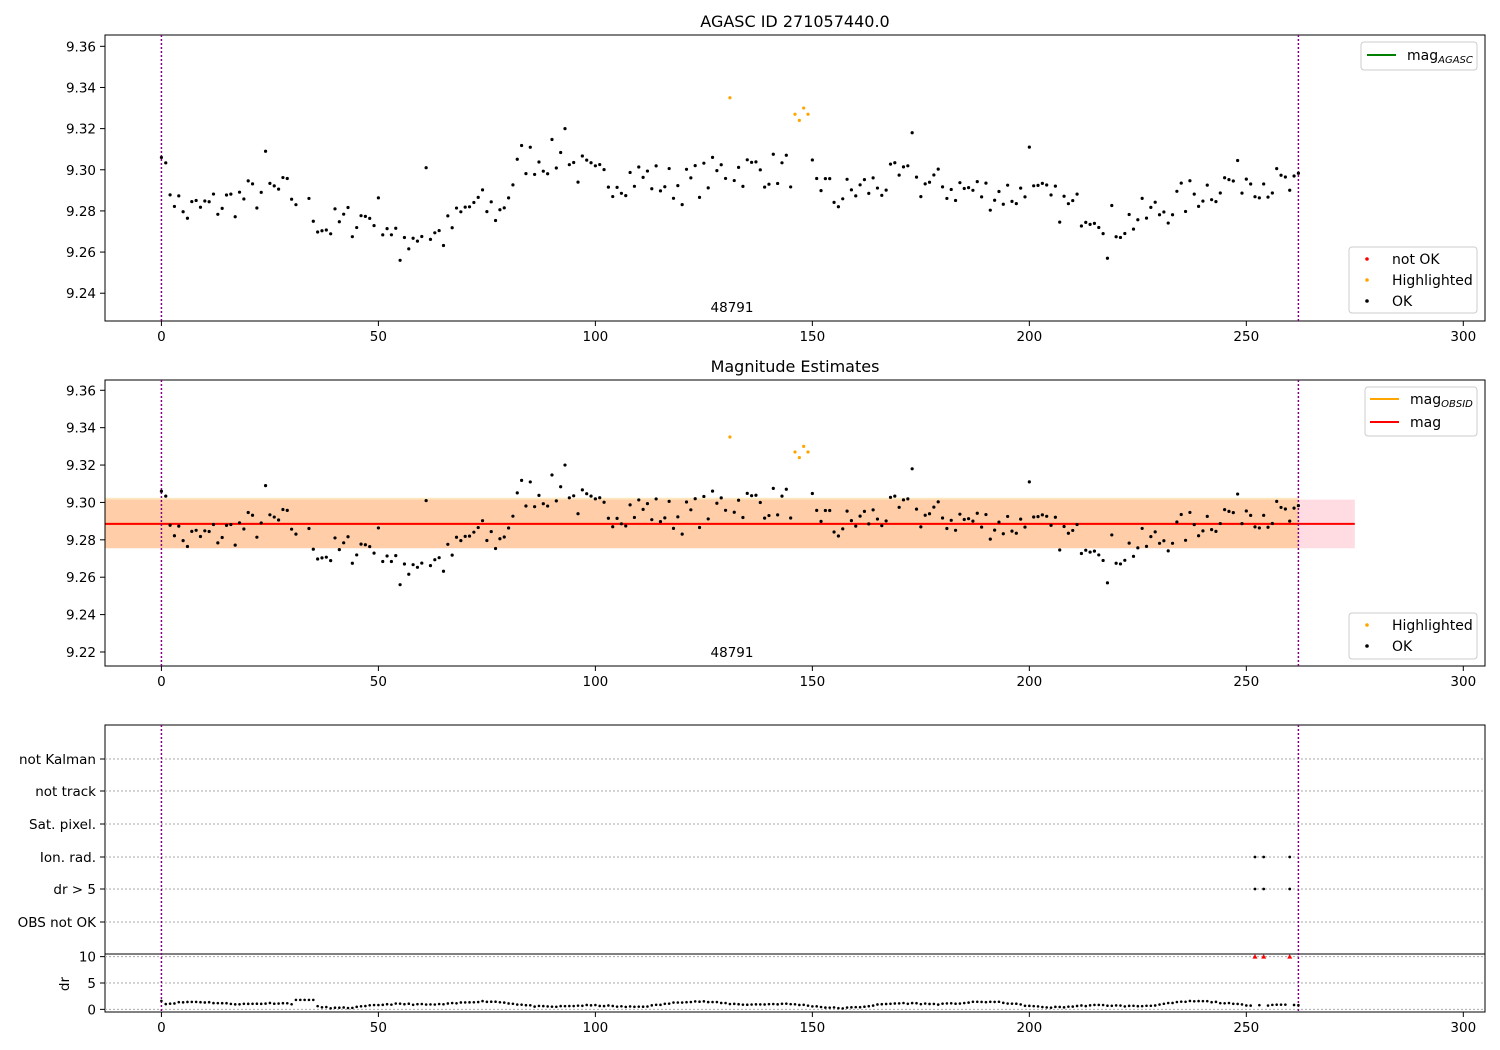  What do you see at coordinates (1246, 337) in the screenshot?
I see `x-tick-label: 250` at bounding box center [1246, 337].